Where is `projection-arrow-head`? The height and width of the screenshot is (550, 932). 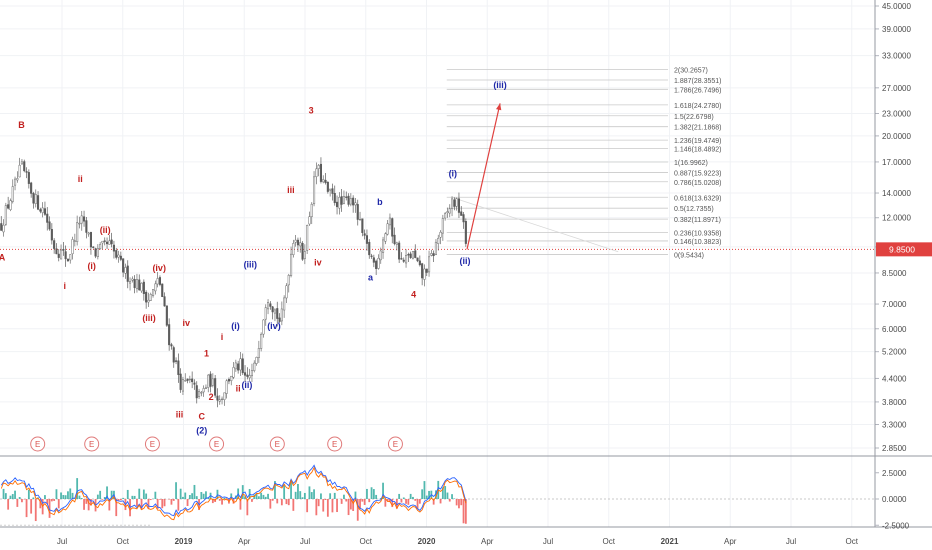
projection-arrow-head is located at coordinates (498, 107).